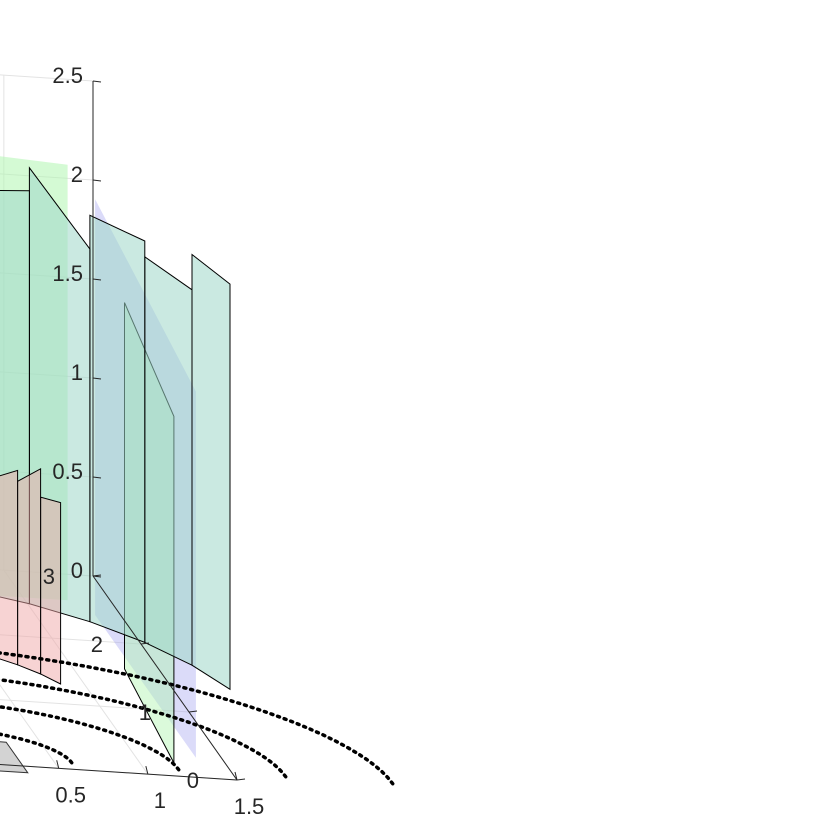 Image resolution: width=830 pixels, height=830 pixels. What do you see at coordinates (193, 780) in the screenshot?
I see `y-tick-label: 0` at bounding box center [193, 780].